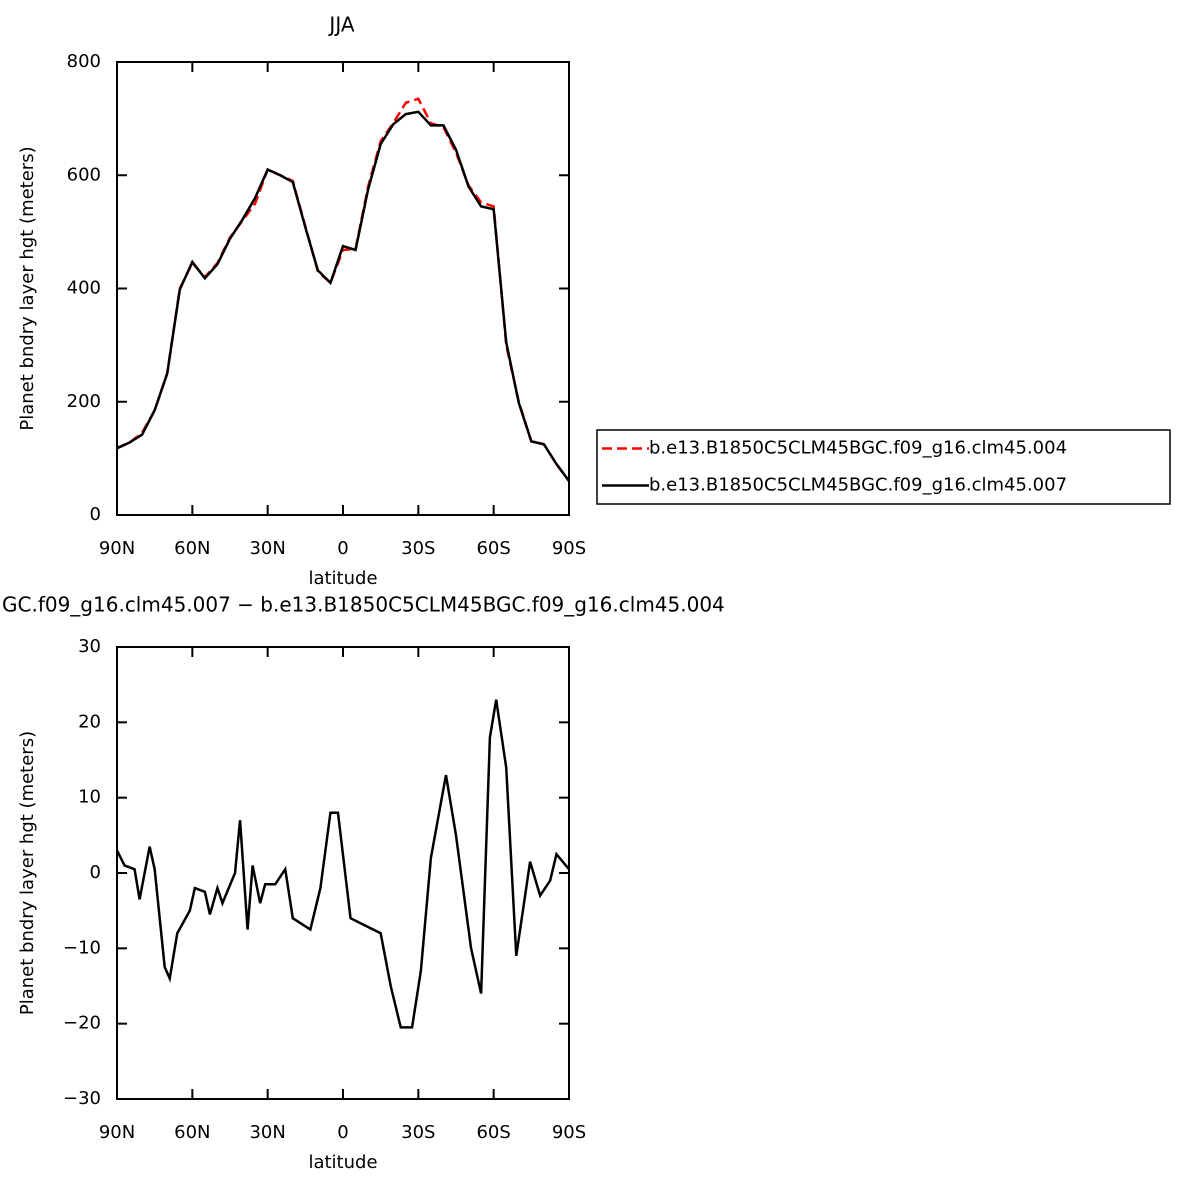 The width and height of the screenshot is (1188, 1185). What do you see at coordinates (84, 401) in the screenshot?
I see `y-tick-label: 200` at bounding box center [84, 401].